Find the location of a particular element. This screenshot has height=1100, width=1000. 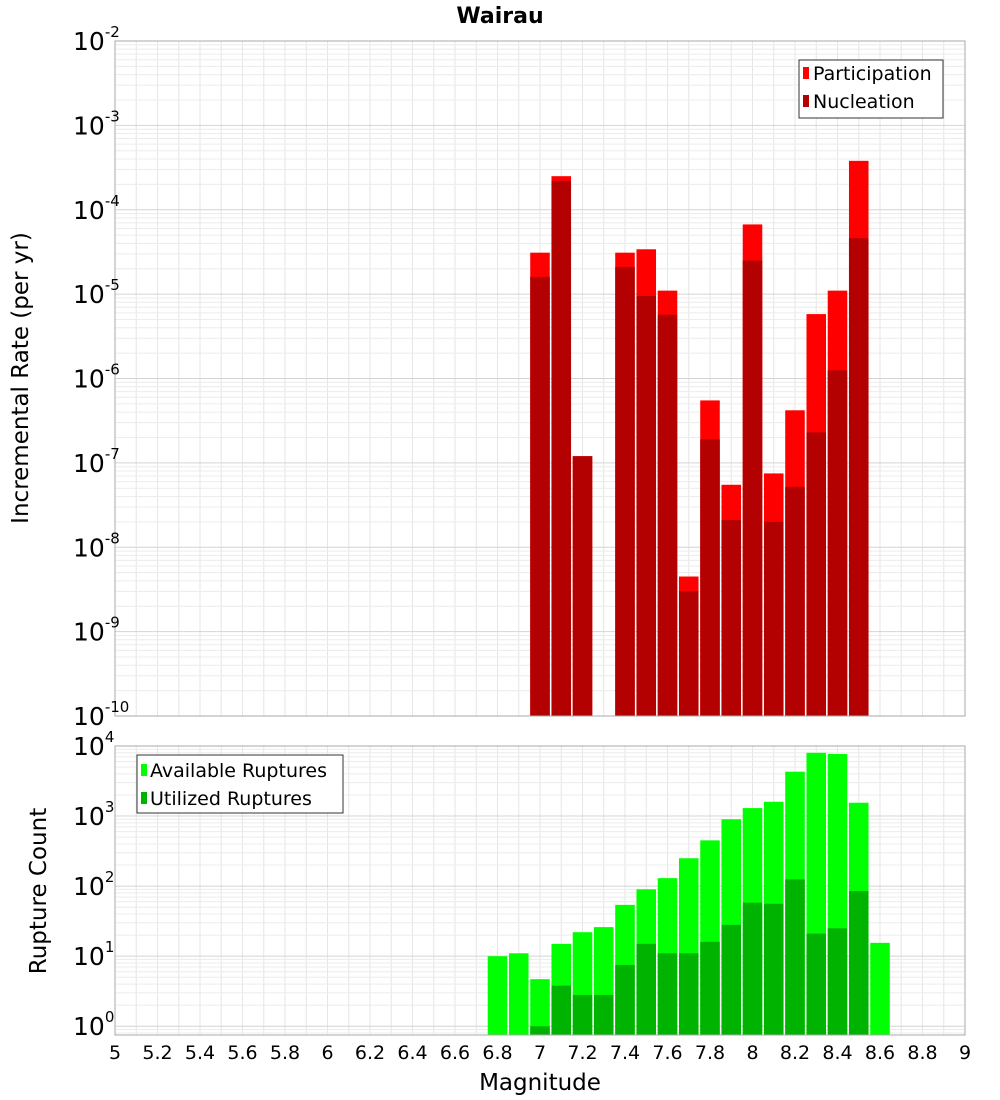

x-tick-label: 5 is located at coordinates (115, 1053).